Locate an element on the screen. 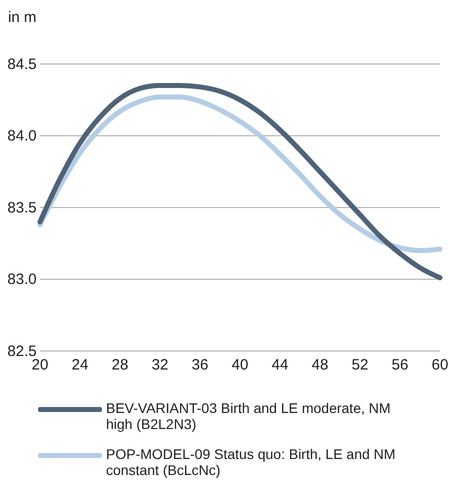 The image size is (449, 503). x-tick-label: 48 is located at coordinates (320, 365).